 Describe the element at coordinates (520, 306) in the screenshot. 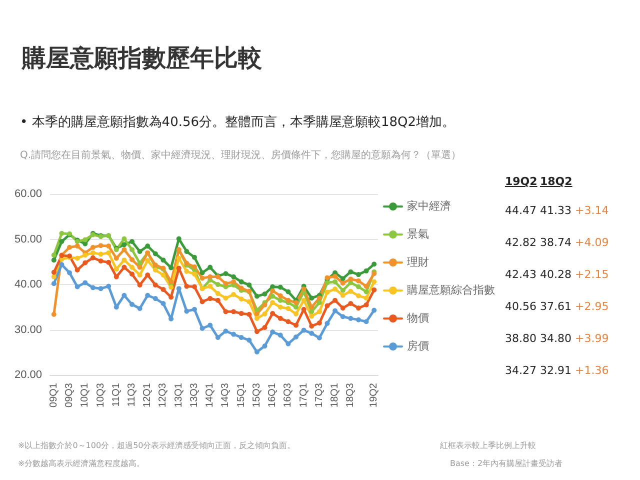

I see `text: 40.56` at that location.